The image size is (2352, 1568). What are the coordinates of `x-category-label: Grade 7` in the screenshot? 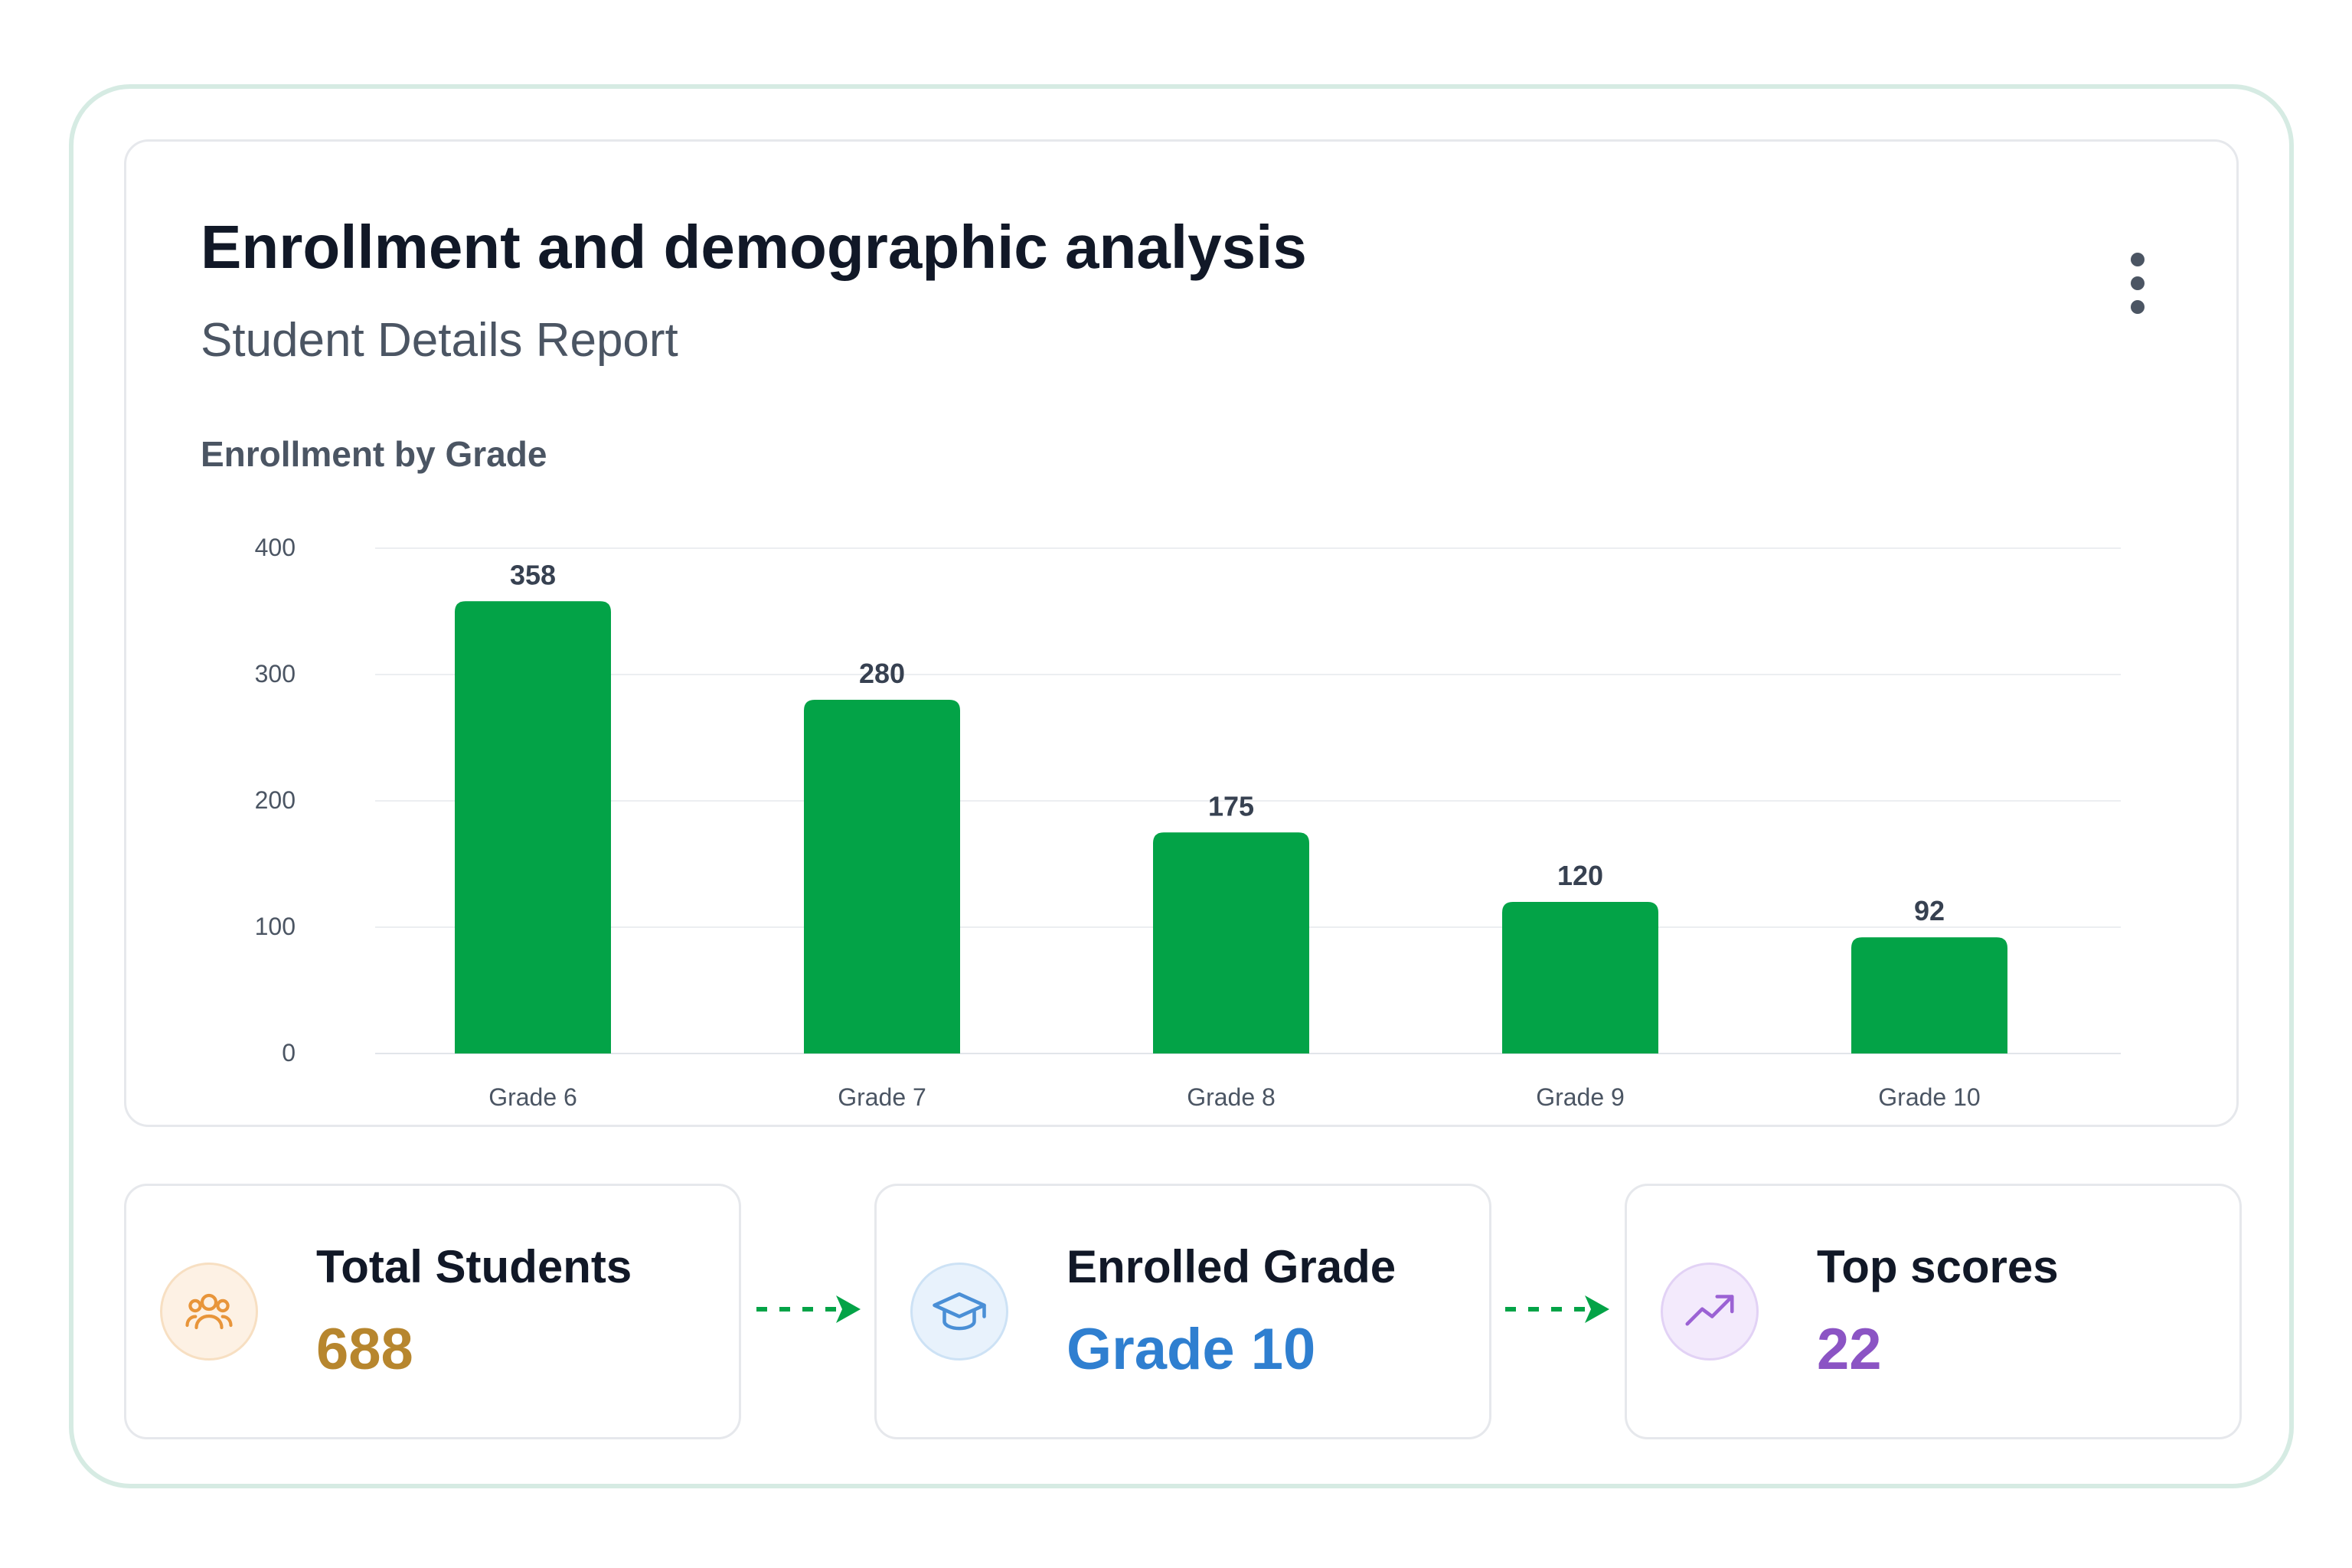 It's located at (882, 1097).